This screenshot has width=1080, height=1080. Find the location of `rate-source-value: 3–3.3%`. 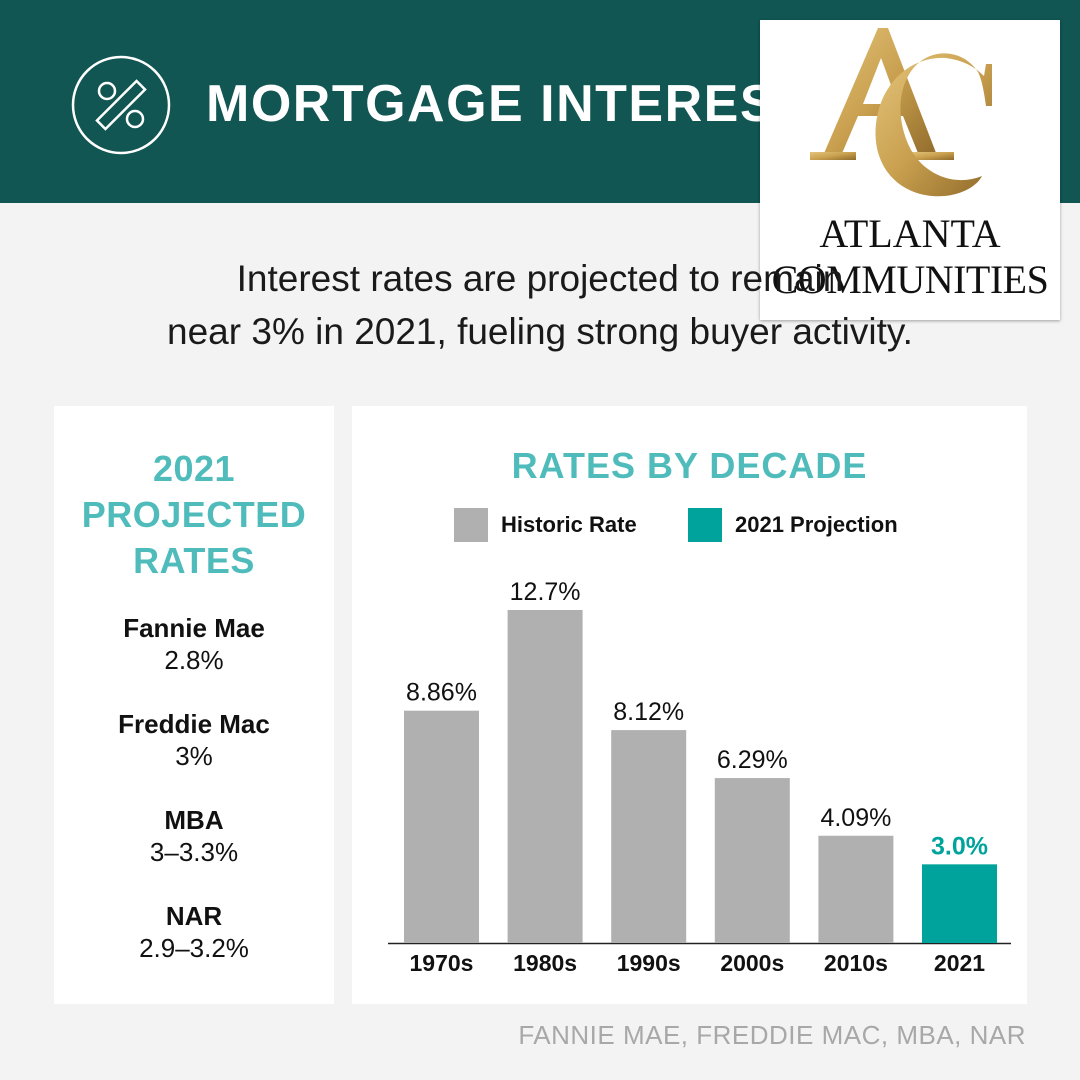

rate-source-value: 3–3.3% is located at coordinates (194, 852).